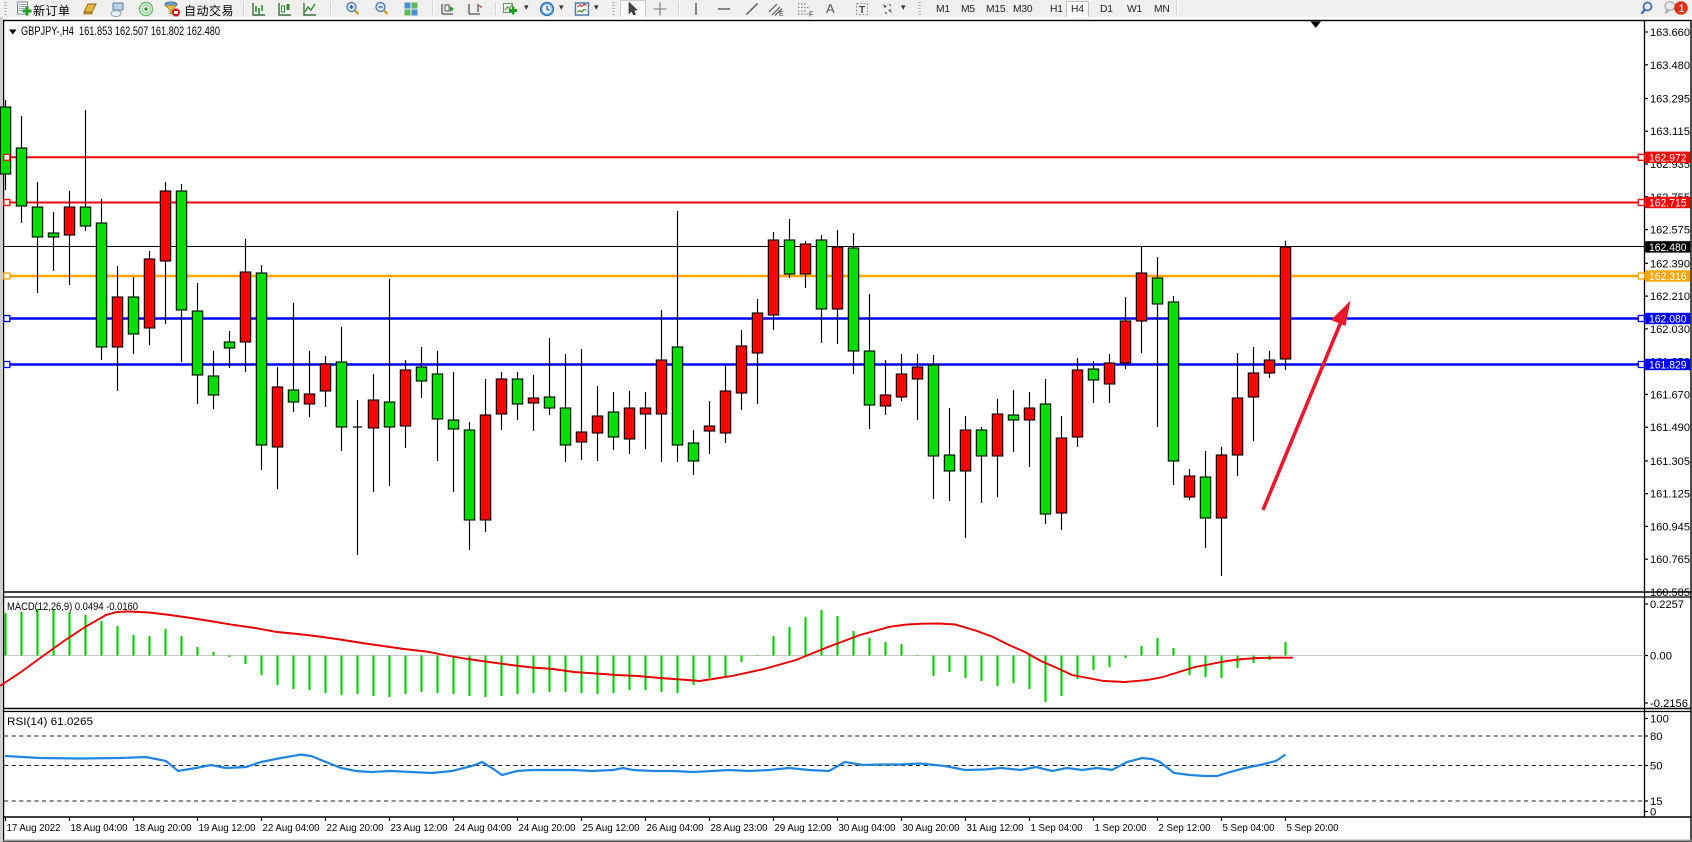 The width and height of the screenshot is (1692, 842). I want to click on svg-text: 24 Aug 20:00, so click(547, 828).